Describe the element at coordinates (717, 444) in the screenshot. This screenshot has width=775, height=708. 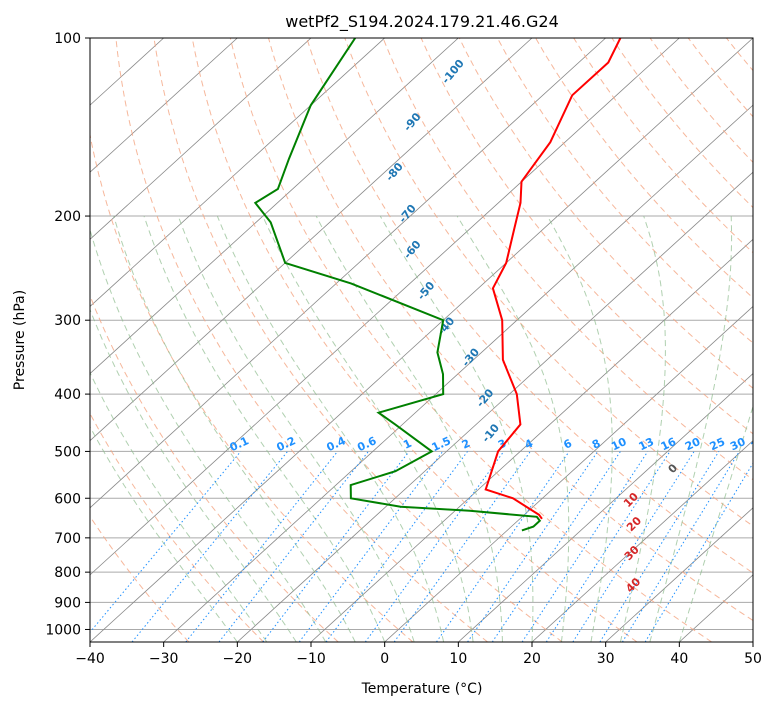
I see `mixing-ratio-label: 25` at that location.